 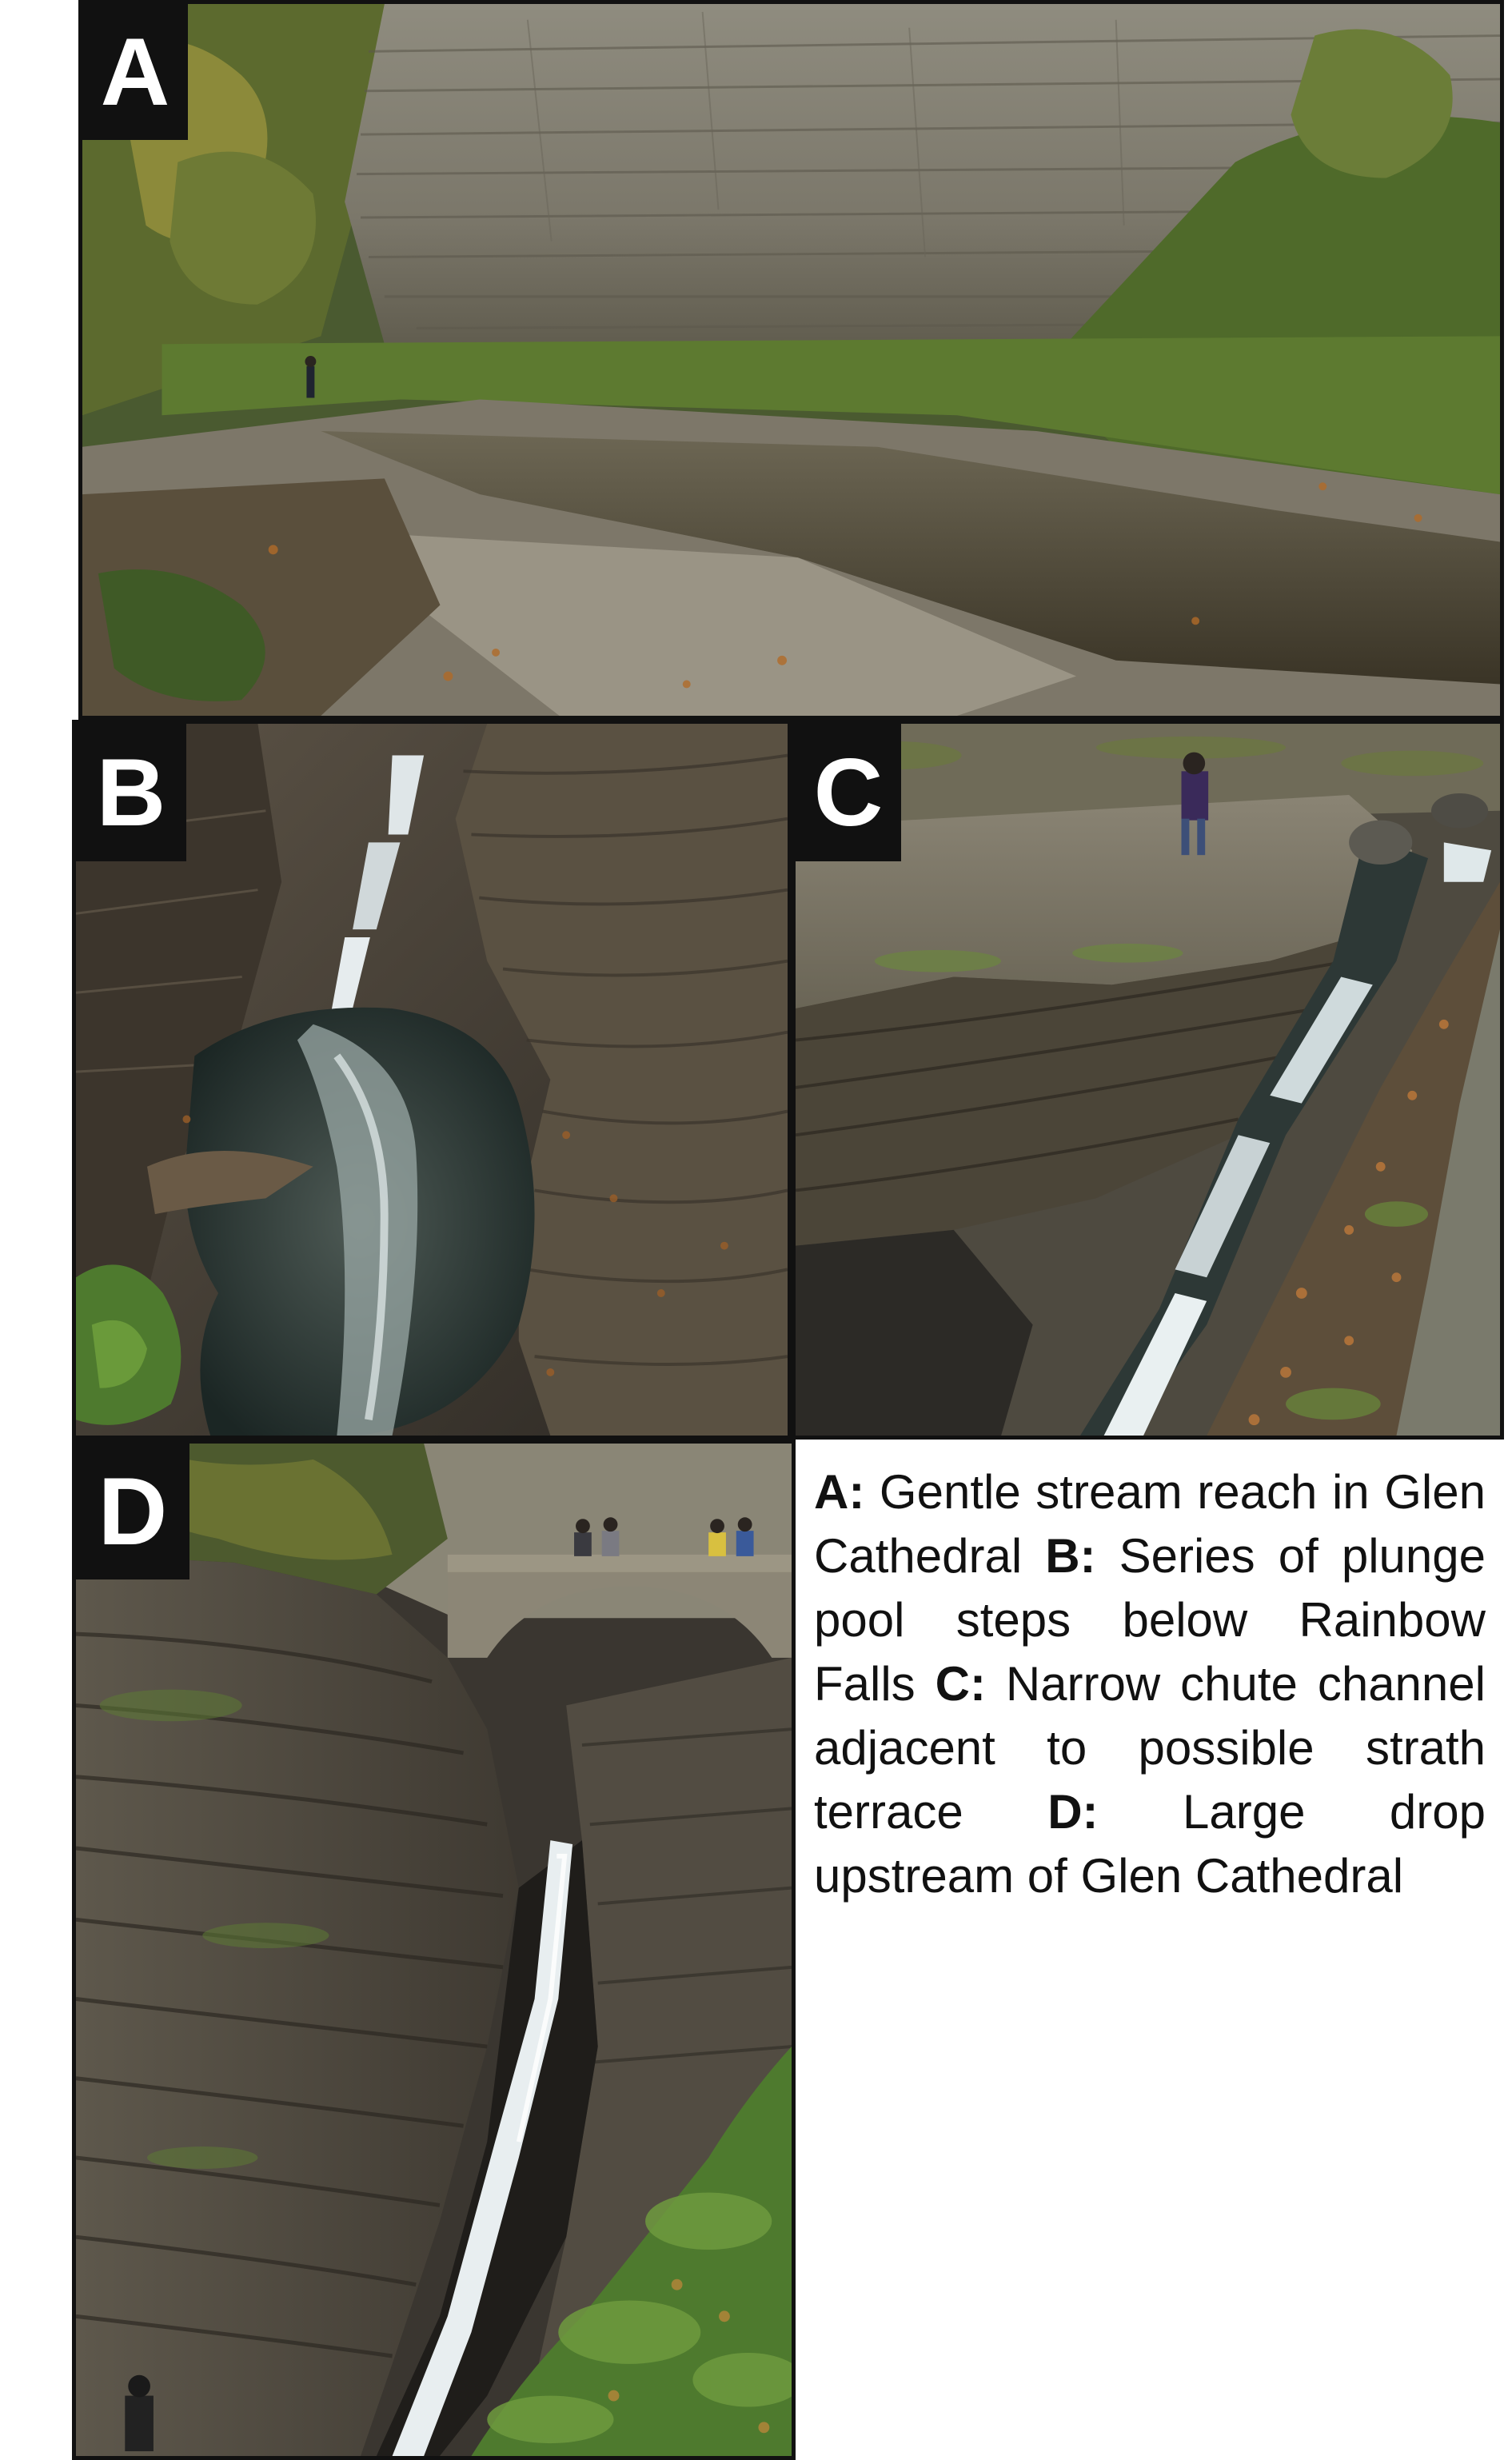 I want to click on caption-key-d: D:, so click(x=1073, y=1812).